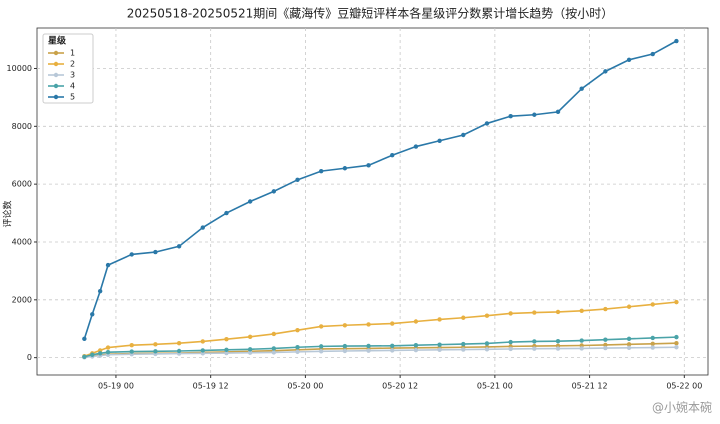 The width and height of the screenshot is (720, 424). I want to click on x-tick-label: 05-19 12, so click(211, 386).